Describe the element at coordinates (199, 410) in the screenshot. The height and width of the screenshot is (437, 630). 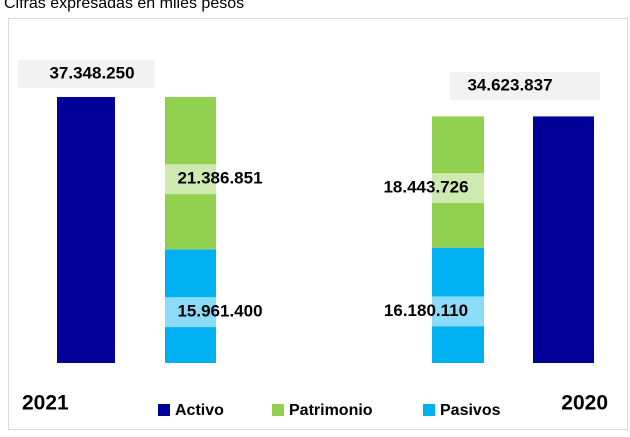
I see `legend-label: Activo` at that location.